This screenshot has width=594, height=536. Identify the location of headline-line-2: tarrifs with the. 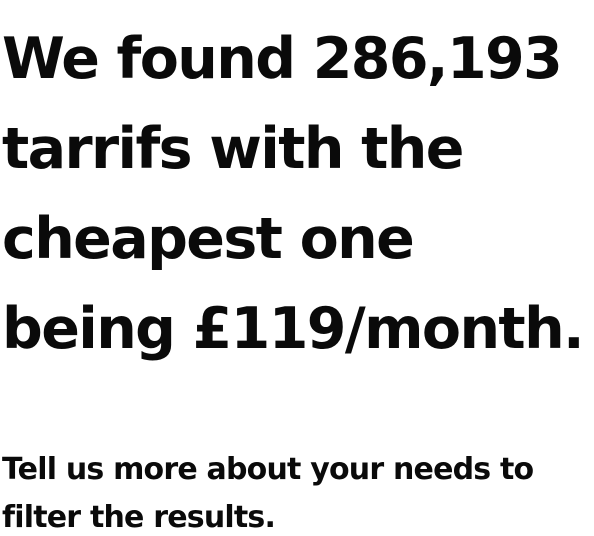
(233, 149).